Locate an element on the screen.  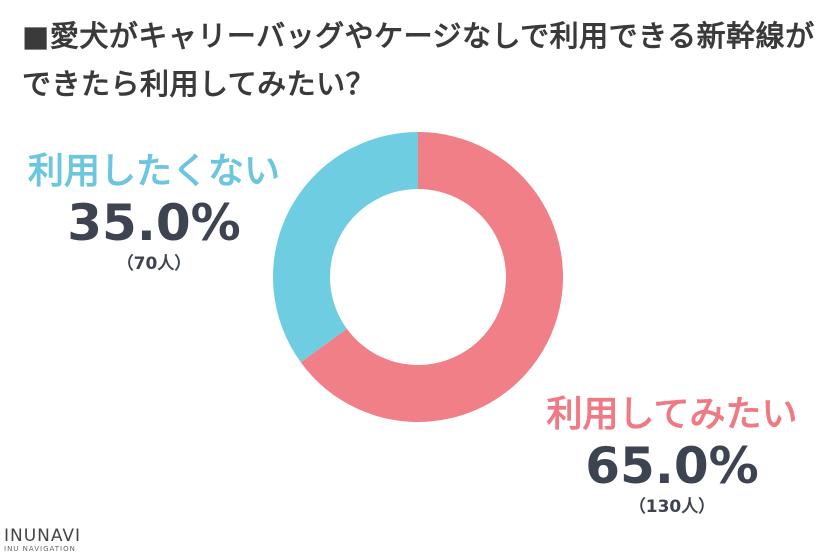
slice-name-no: 利用したくない is located at coordinates (153, 171).